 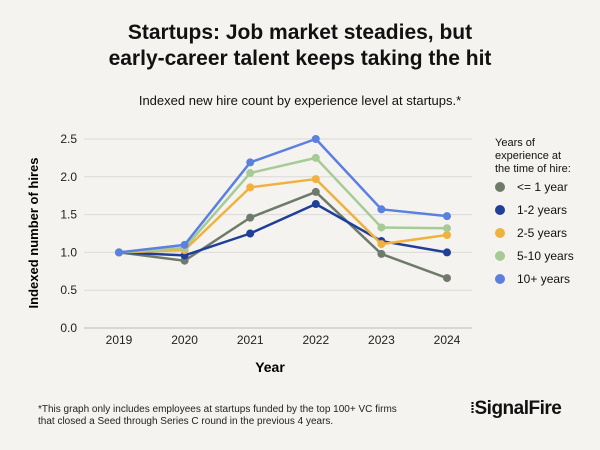 I want to click on legend-label: 2-5 years, so click(x=542, y=233).